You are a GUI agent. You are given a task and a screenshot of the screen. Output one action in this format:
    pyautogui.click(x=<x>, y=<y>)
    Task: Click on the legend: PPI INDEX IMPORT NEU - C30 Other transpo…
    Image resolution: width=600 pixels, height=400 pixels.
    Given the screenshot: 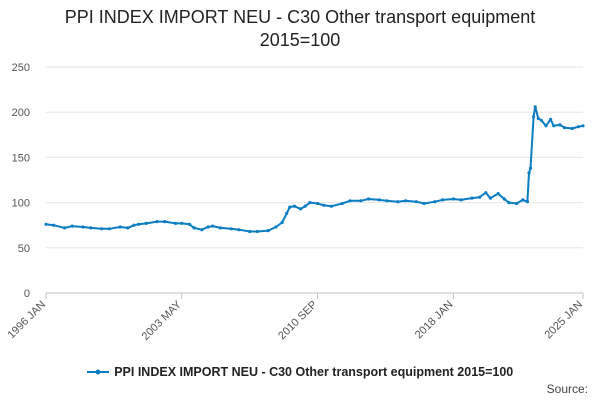 What is the action you would take?
    pyautogui.click(x=300, y=371)
    